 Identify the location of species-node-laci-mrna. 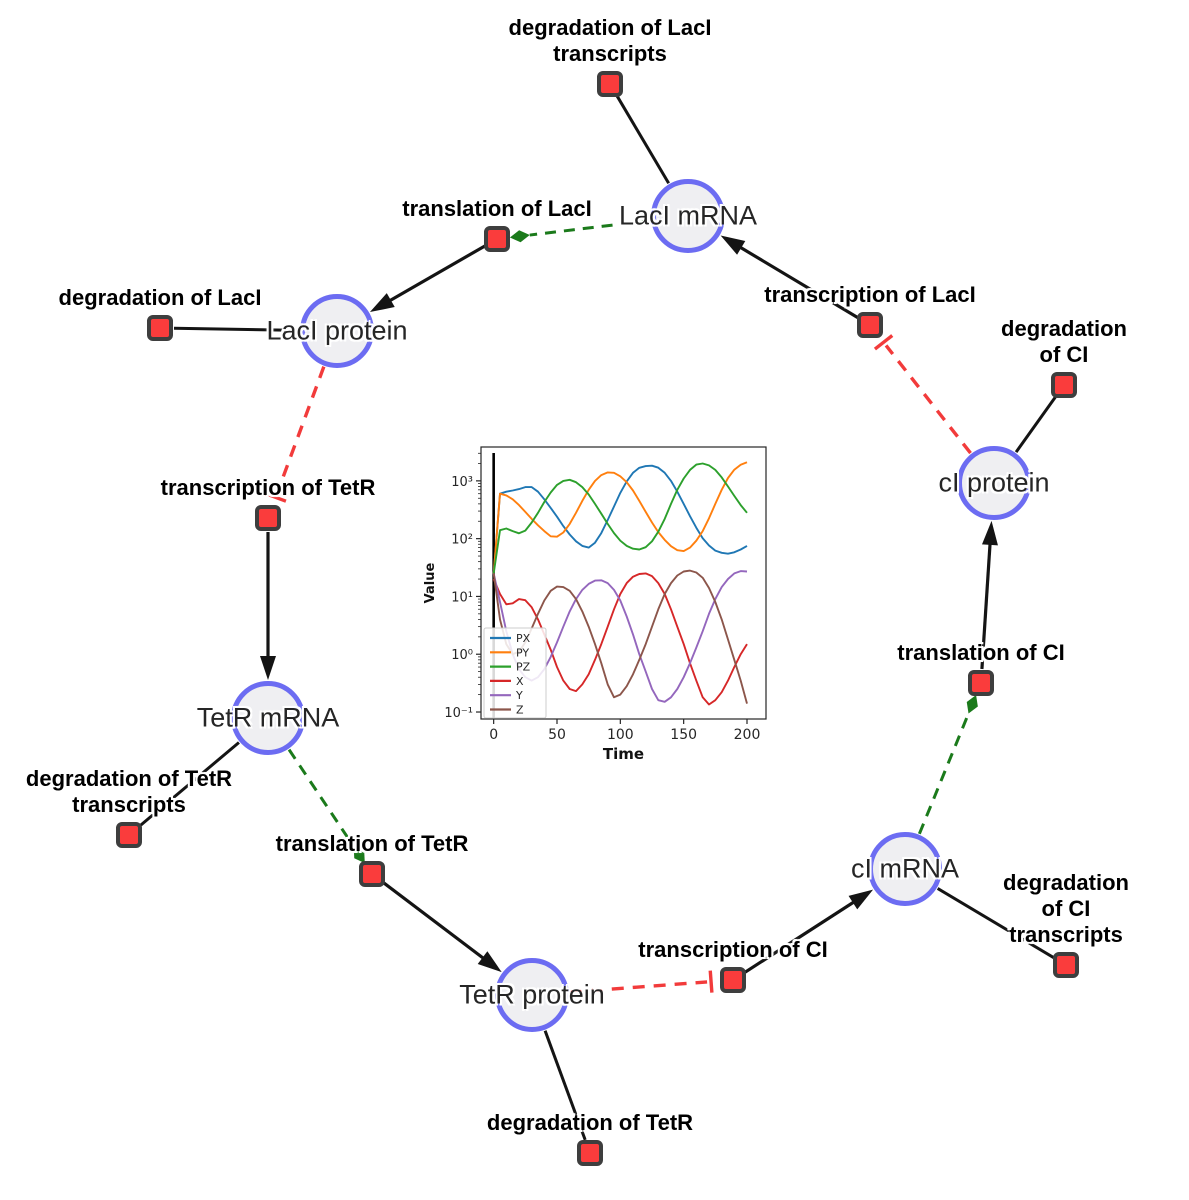
(688, 216).